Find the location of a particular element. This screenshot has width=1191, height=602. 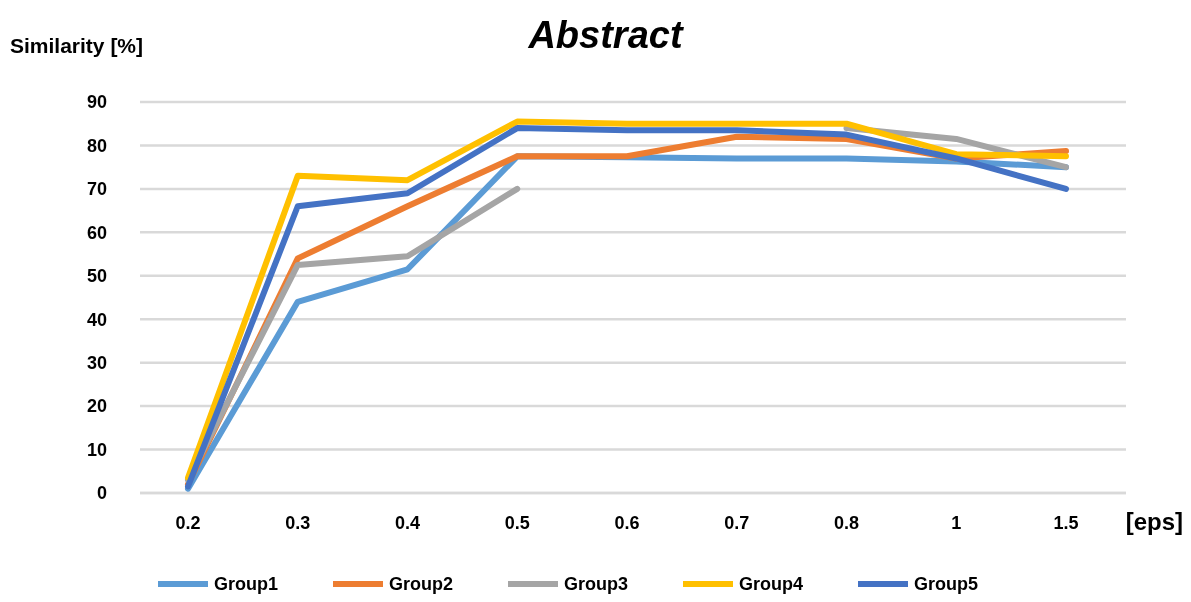

x-tick-label: 0.5 is located at coordinates (517, 523).